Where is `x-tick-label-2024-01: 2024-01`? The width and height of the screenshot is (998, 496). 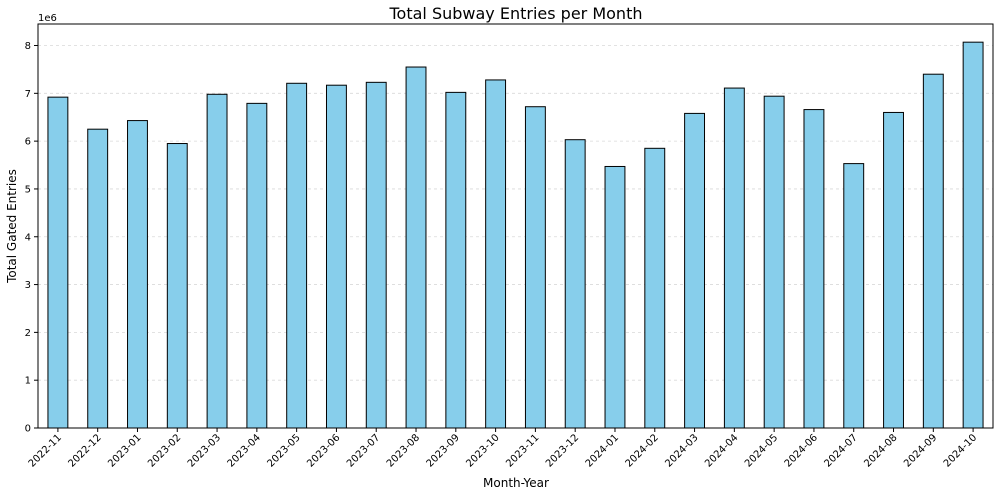 x-tick-label-2024-01: 2024-01 is located at coordinates (602, 450).